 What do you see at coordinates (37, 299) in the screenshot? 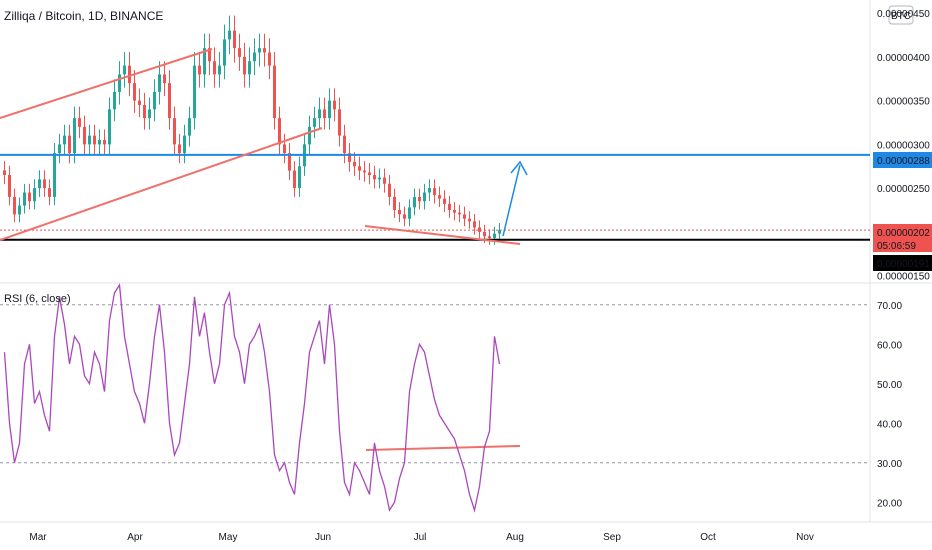
I see `rsi-indicator-label: RSI (6, close)` at bounding box center [37, 299].